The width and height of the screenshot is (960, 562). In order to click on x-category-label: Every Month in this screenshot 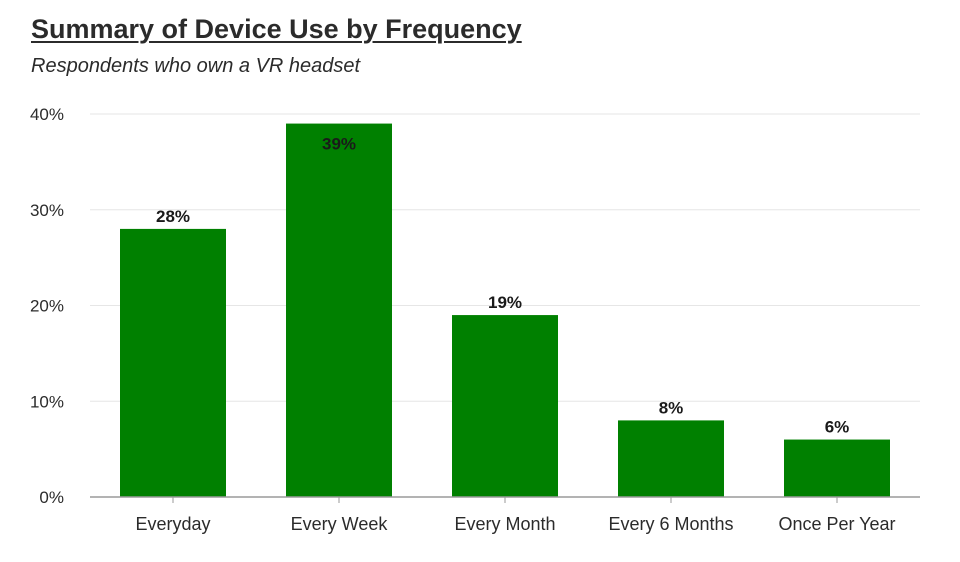, I will do `click(504, 524)`.